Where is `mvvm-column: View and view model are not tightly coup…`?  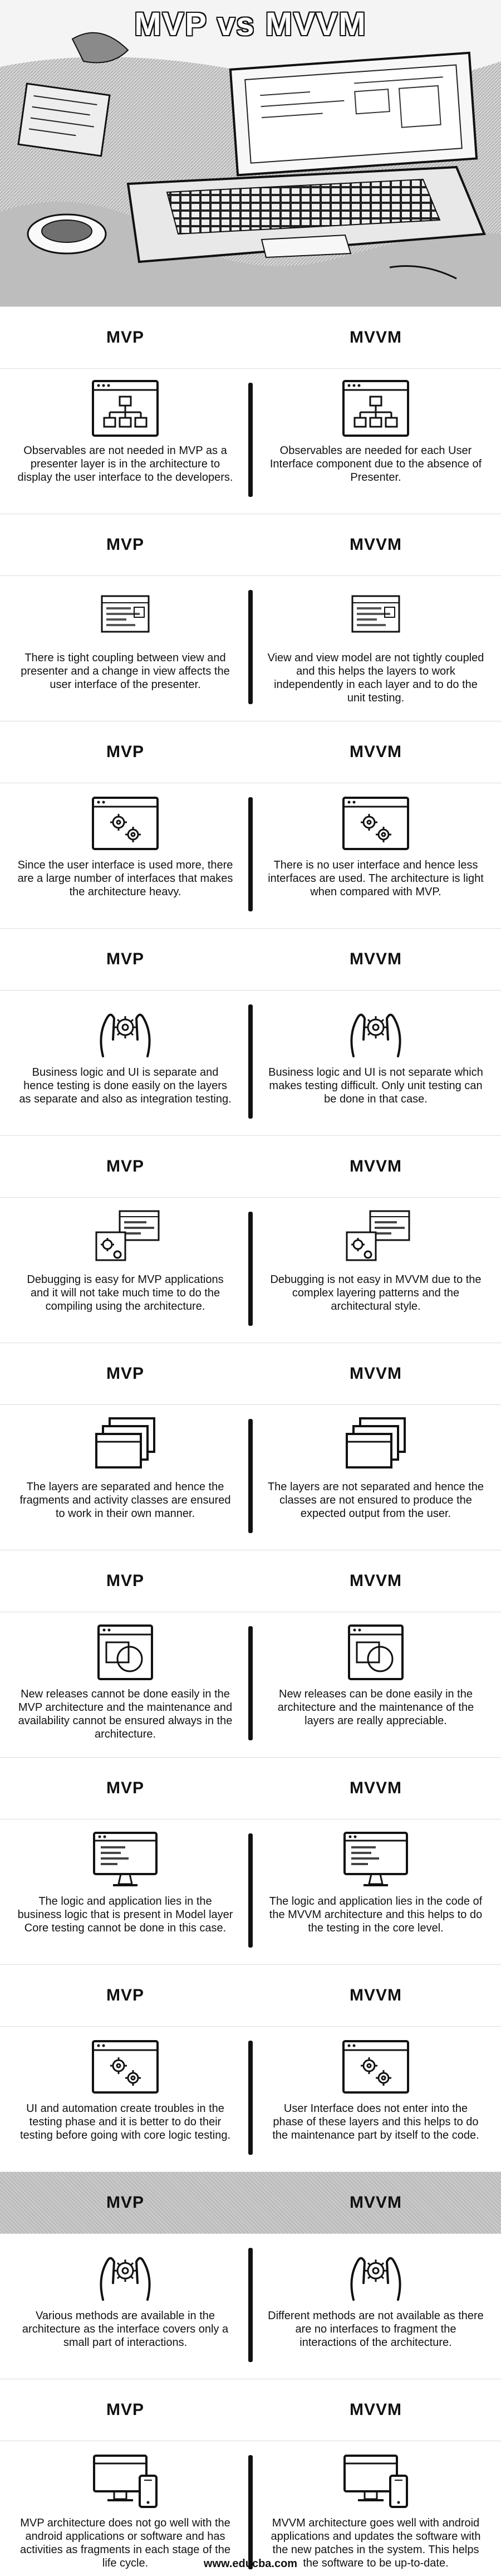
mvvm-column: View and view model are not tightly coup… is located at coordinates (376, 647).